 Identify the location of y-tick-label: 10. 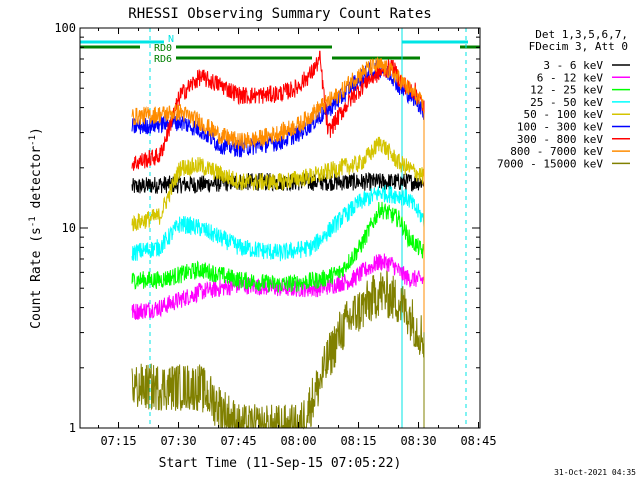
(69, 228).